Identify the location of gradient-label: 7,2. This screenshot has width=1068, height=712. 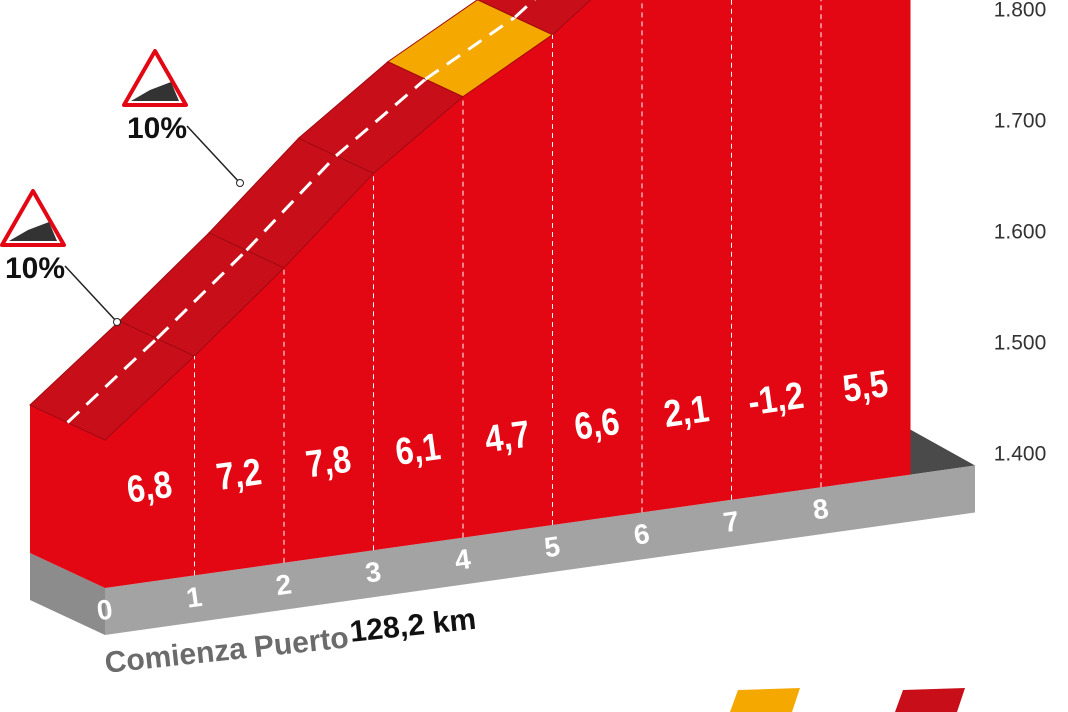
(239, 475).